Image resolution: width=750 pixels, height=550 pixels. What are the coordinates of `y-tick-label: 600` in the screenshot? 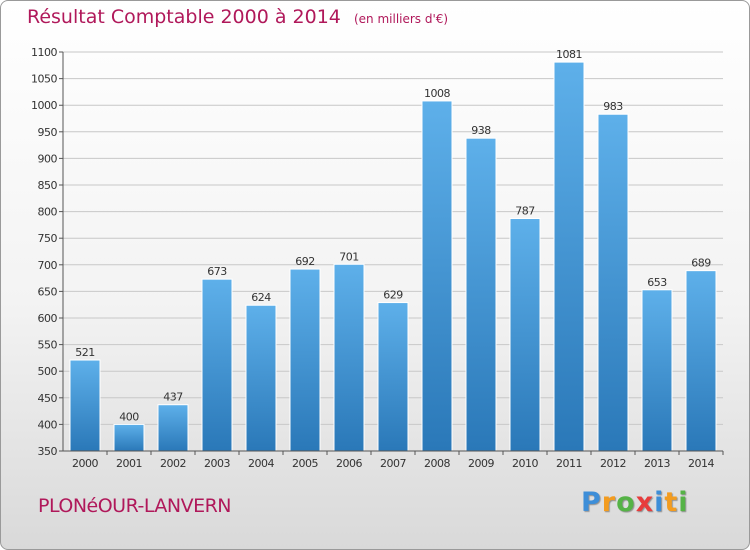 It's located at (48, 318).